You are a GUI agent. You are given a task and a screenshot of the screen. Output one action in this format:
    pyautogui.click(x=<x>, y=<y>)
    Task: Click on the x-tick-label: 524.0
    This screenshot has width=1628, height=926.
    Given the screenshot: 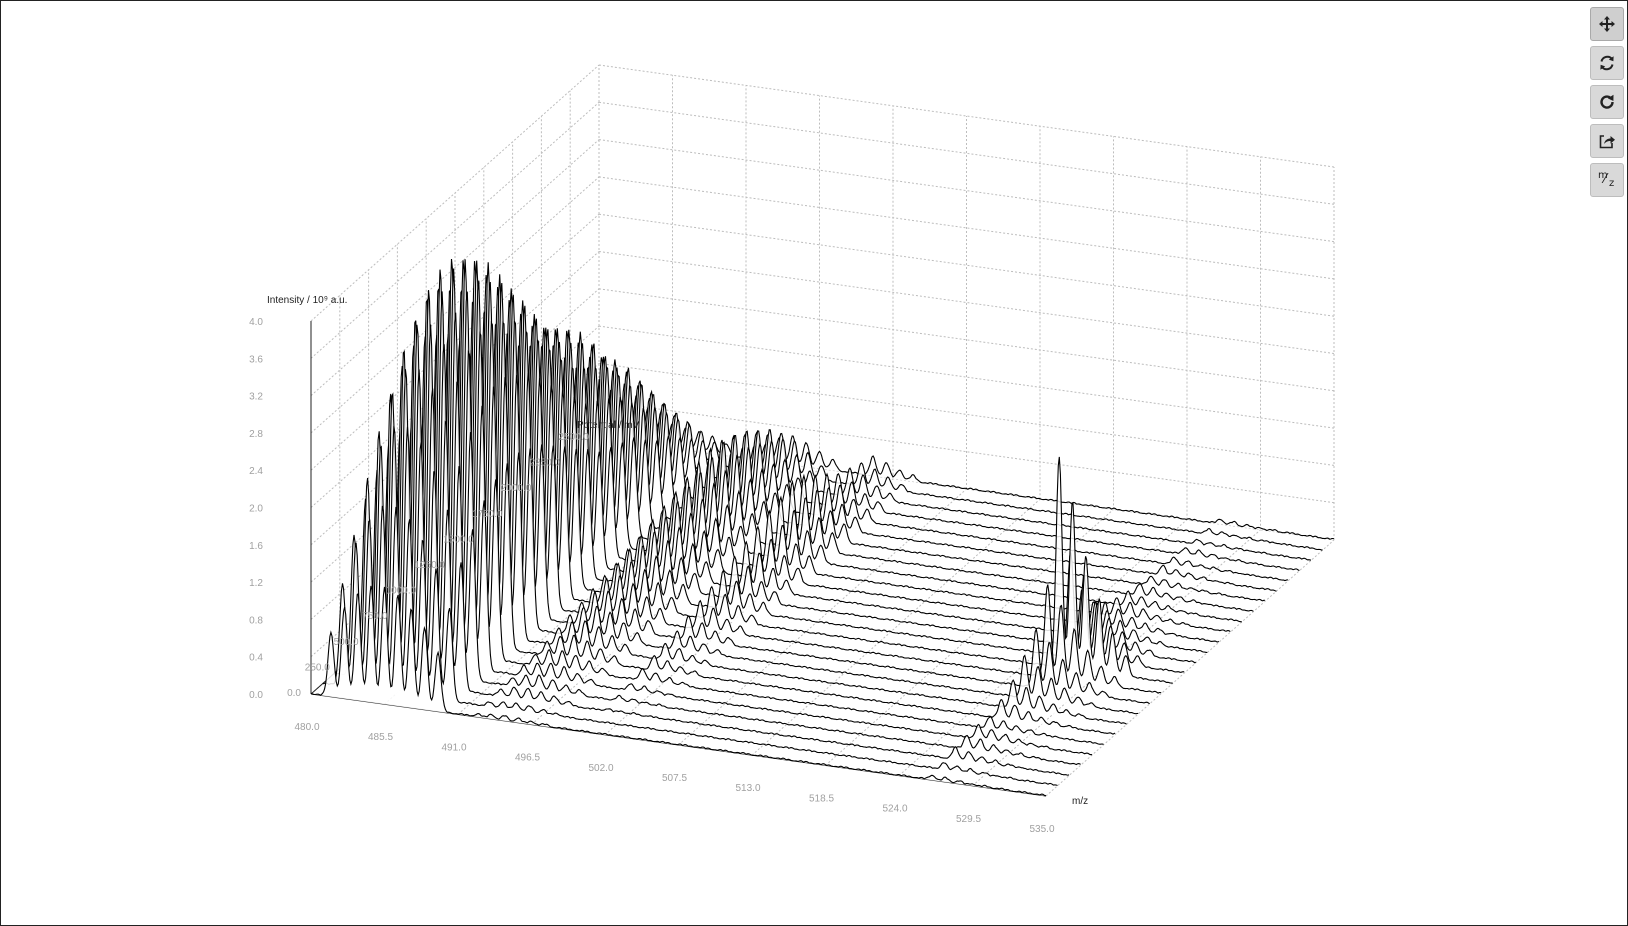 What is the action you would take?
    pyautogui.click(x=894, y=809)
    